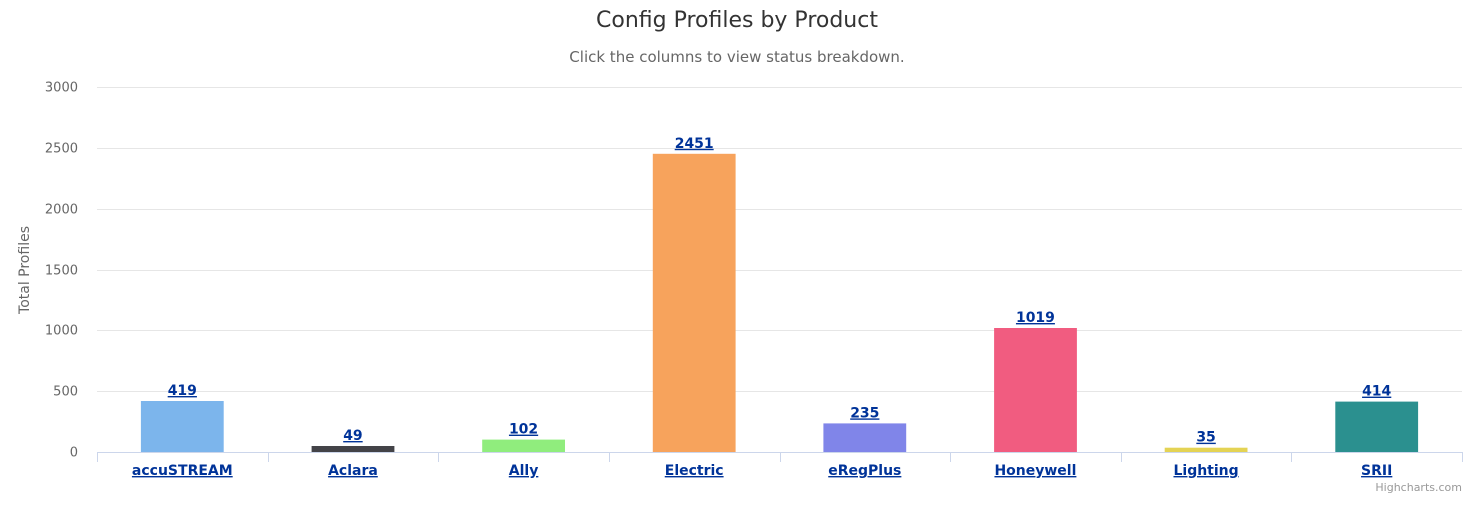 This screenshot has width=1475, height=518. I want to click on chart-title: Config Profiles by Product, so click(737, 20).